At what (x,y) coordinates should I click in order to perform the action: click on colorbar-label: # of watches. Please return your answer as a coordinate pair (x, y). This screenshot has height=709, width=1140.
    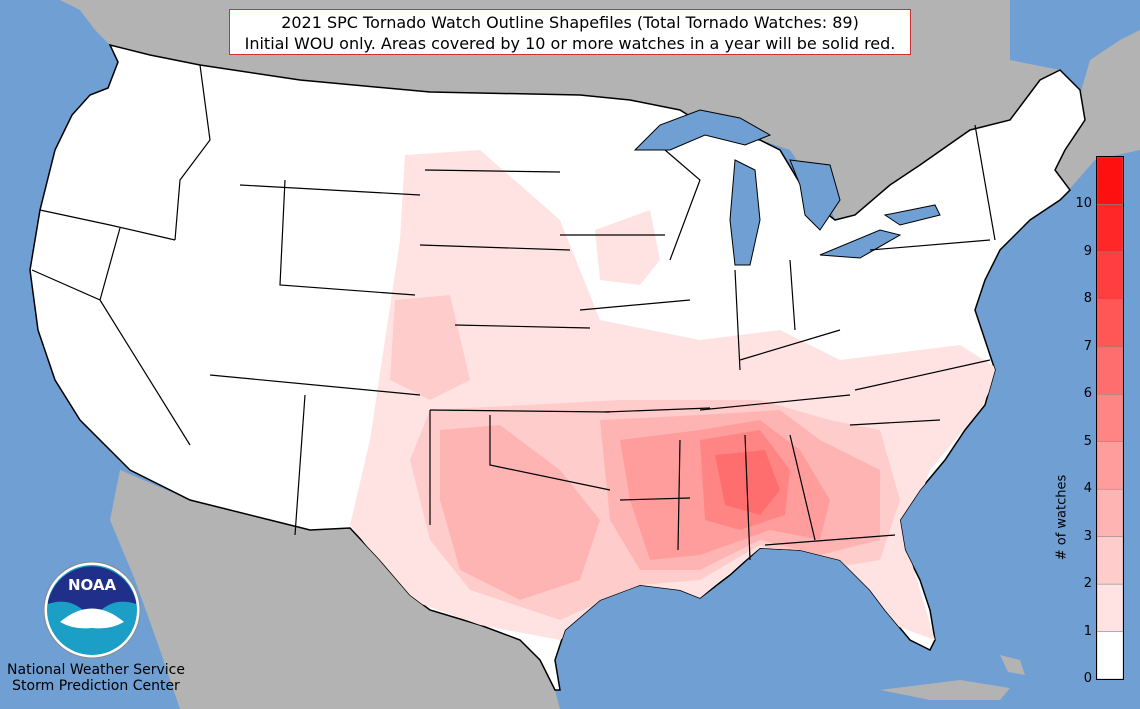
    Looking at the image, I should click on (1062, 517).